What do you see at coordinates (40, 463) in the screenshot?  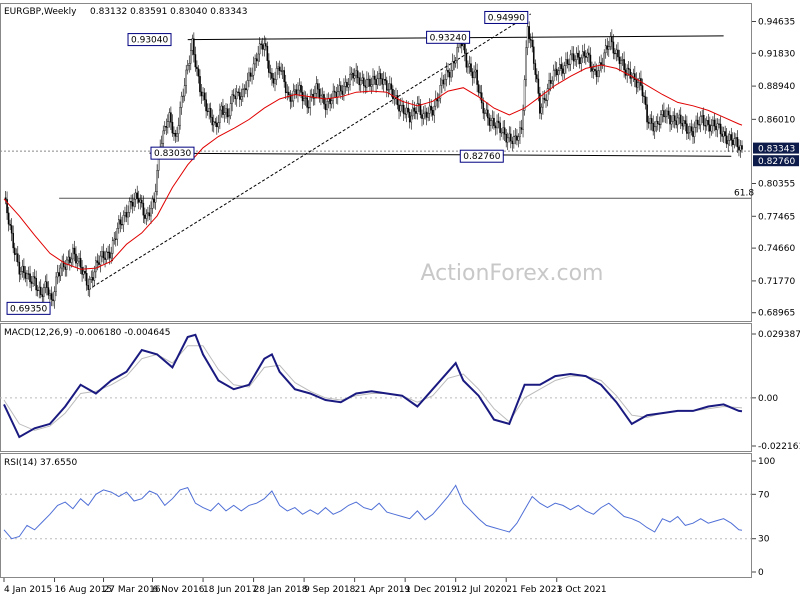 I see `rsi-title: RSI(14) 37.6550` at bounding box center [40, 463].